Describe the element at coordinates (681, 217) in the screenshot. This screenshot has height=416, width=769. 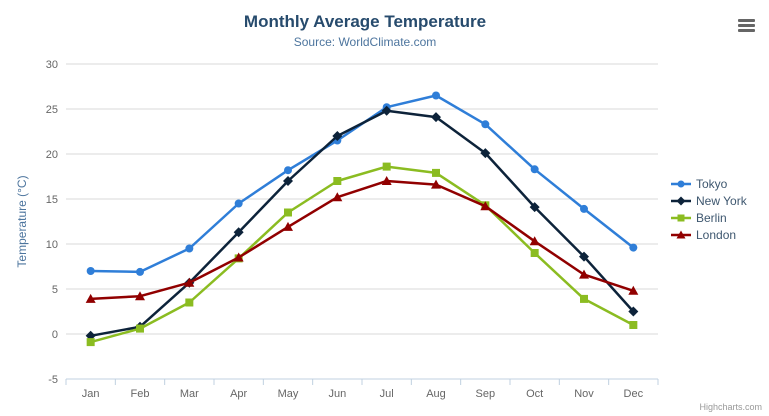
I see `square-series-marker-icon` at that location.